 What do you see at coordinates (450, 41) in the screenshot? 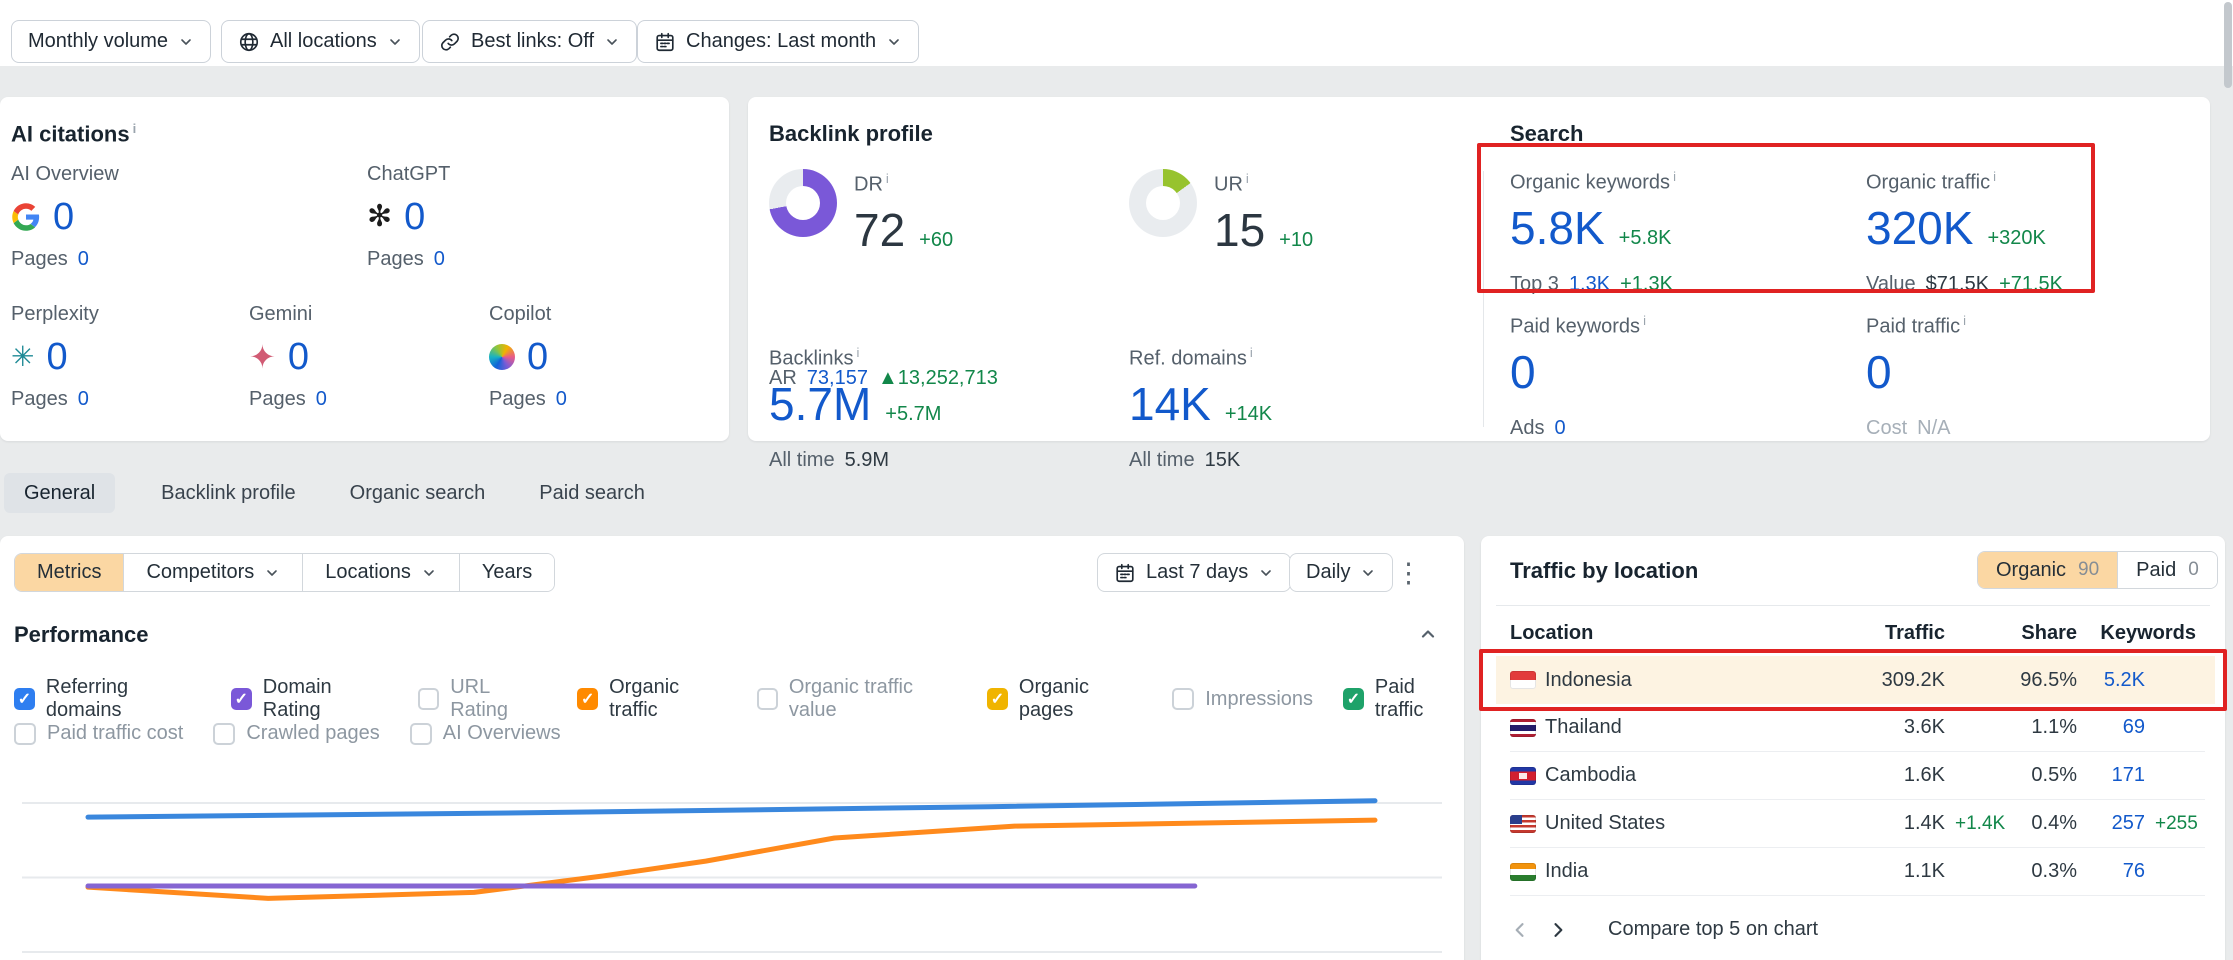
I see `link-icon` at bounding box center [450, 41].